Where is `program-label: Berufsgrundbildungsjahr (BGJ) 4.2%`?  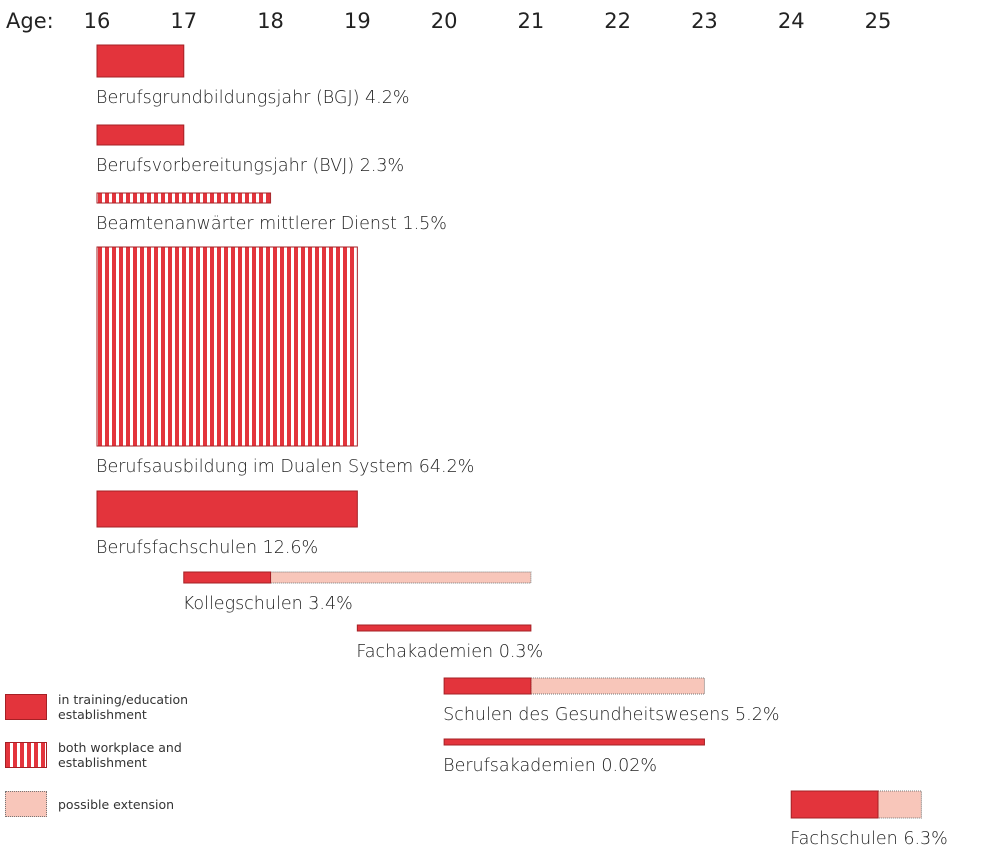
program-label: Berufsgrundbildungsjahr (BGJ) 4.2% is located at coordinates (253, 98).